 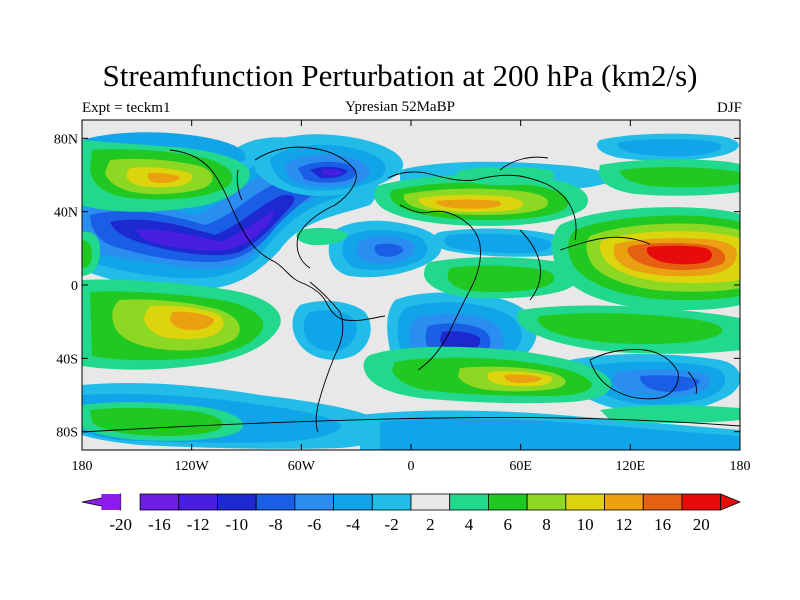 What do you see at coordinates (302, 466) in the screenshot?
I see `x-tick-label: 60W` at bounding box center [302, 466].